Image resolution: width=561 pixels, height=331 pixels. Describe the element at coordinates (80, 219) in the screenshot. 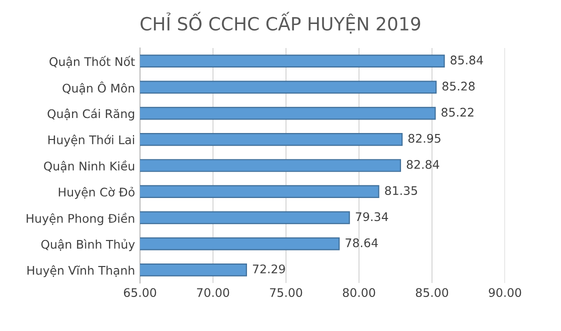

I see `y-tick-label: Huyện Phong Điền` at that location.